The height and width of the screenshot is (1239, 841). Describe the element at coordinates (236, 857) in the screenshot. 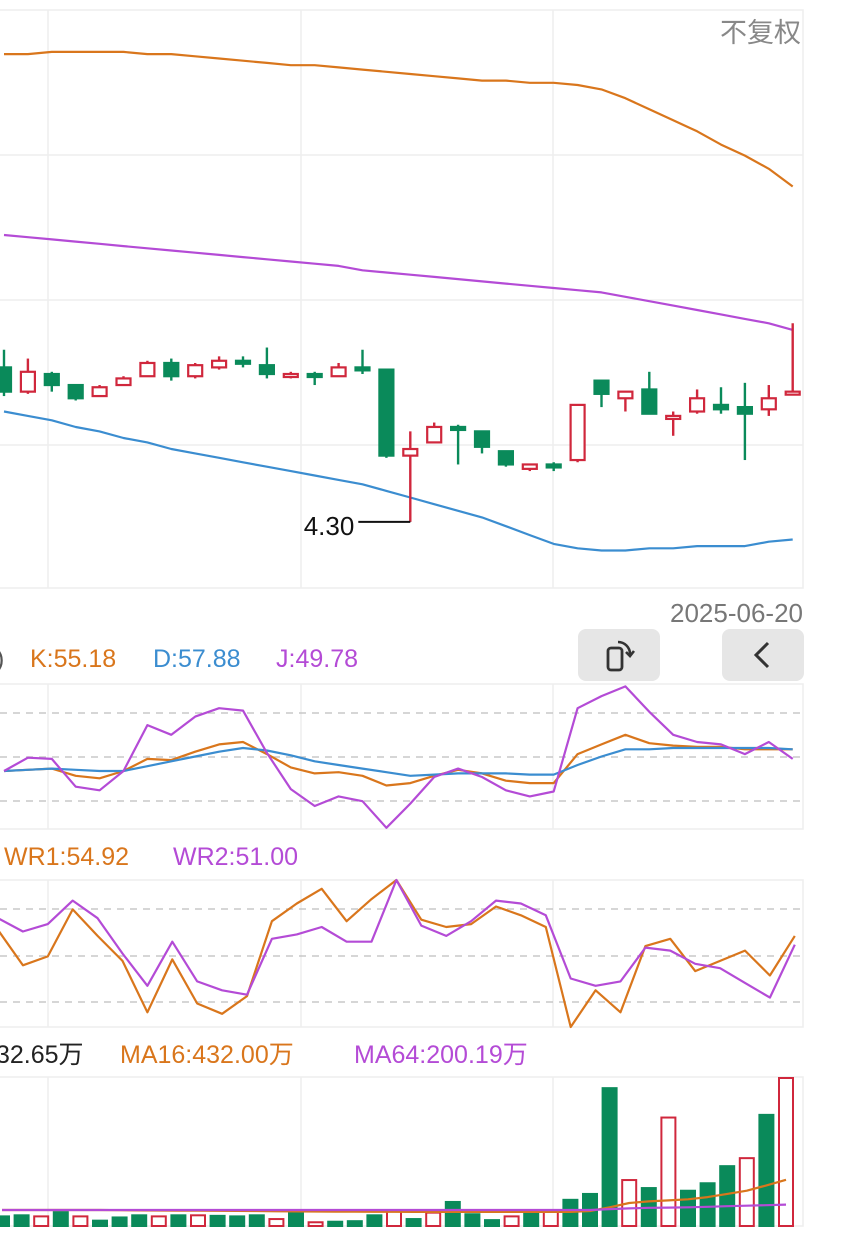

I see `wr2-label: WR2:51.00` at that location.